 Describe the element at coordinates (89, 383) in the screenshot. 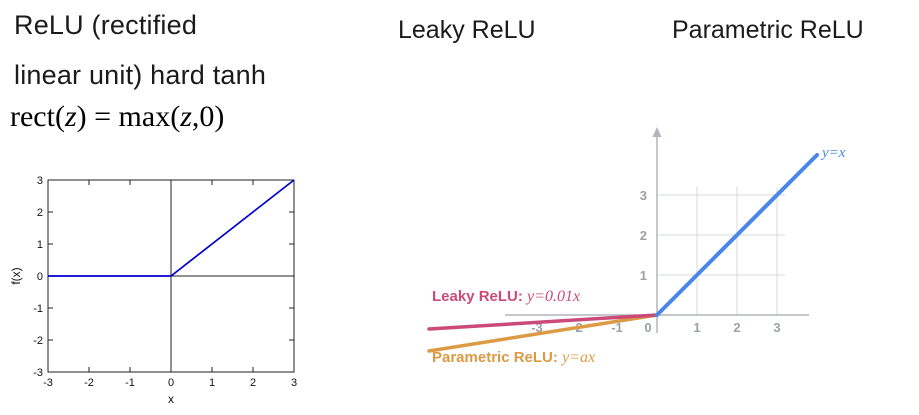

I see `x-tick-label: -2` at that location.